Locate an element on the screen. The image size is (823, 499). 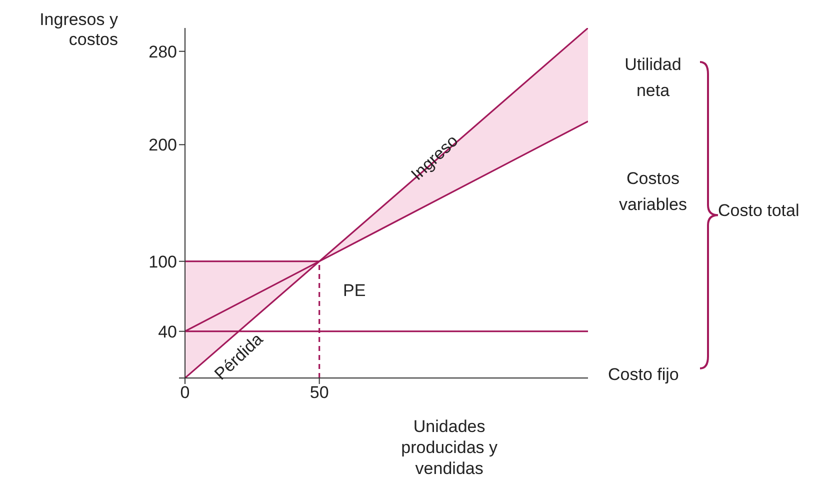
text: Utilidad neta is located at coordinates (653, 78).